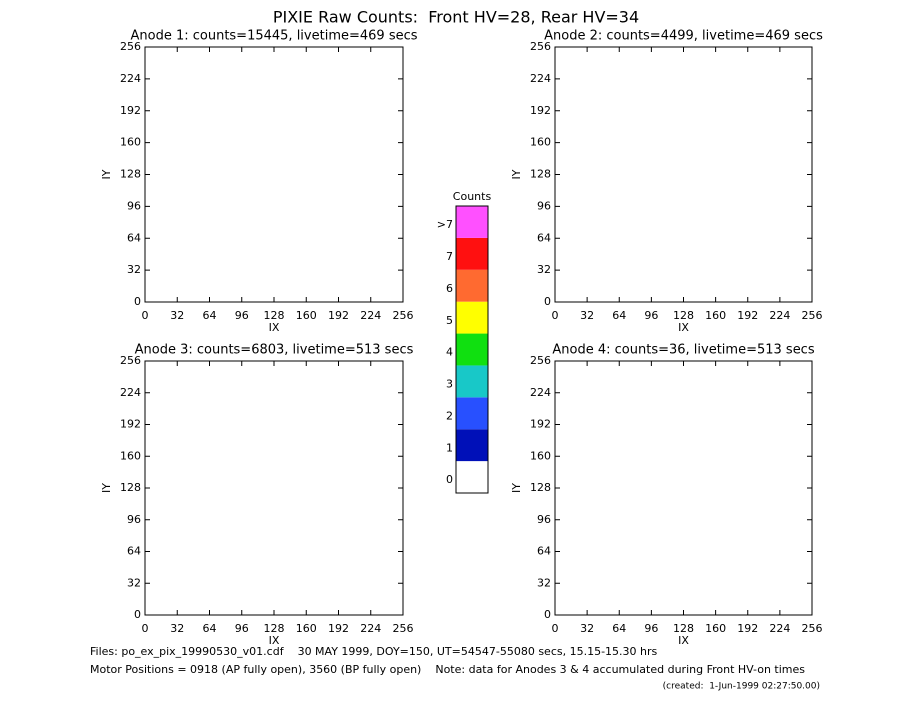 The height and width of the screenshot is (705, 913). I want to click on colorbar-label: 3, so click(449, 384).